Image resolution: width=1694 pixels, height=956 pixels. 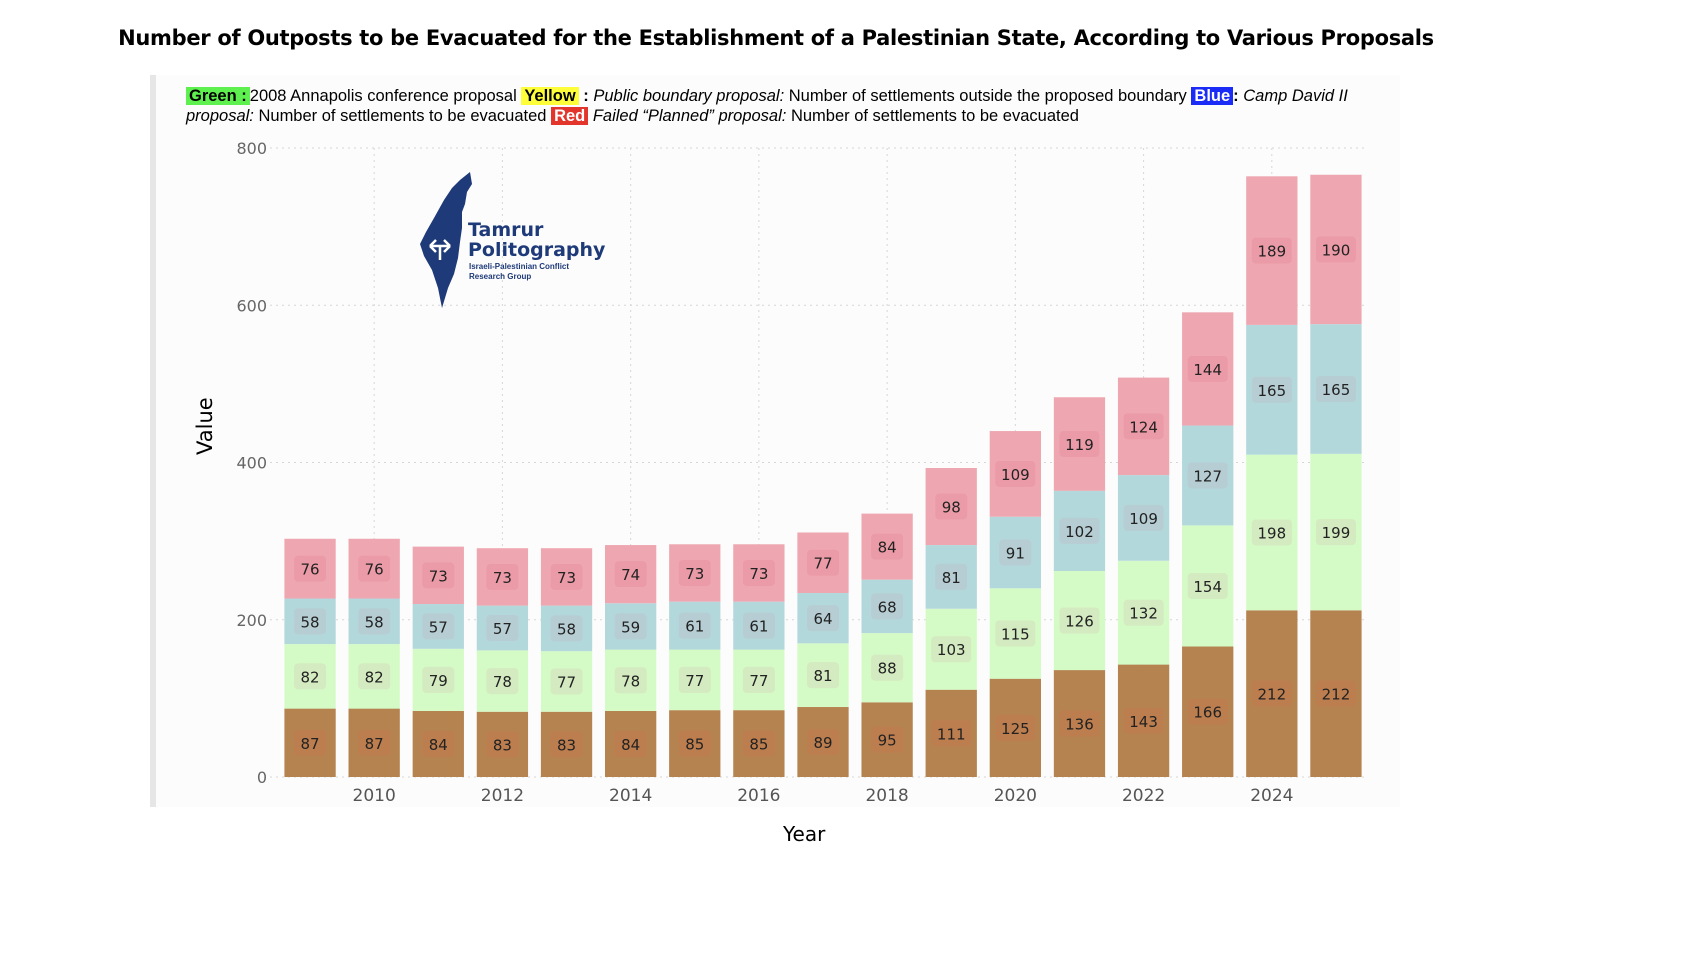 What do you see at coordinates (251, 463) in the screenshot?
I see `y-tick-label: 400` at bounding box center [251, 463].